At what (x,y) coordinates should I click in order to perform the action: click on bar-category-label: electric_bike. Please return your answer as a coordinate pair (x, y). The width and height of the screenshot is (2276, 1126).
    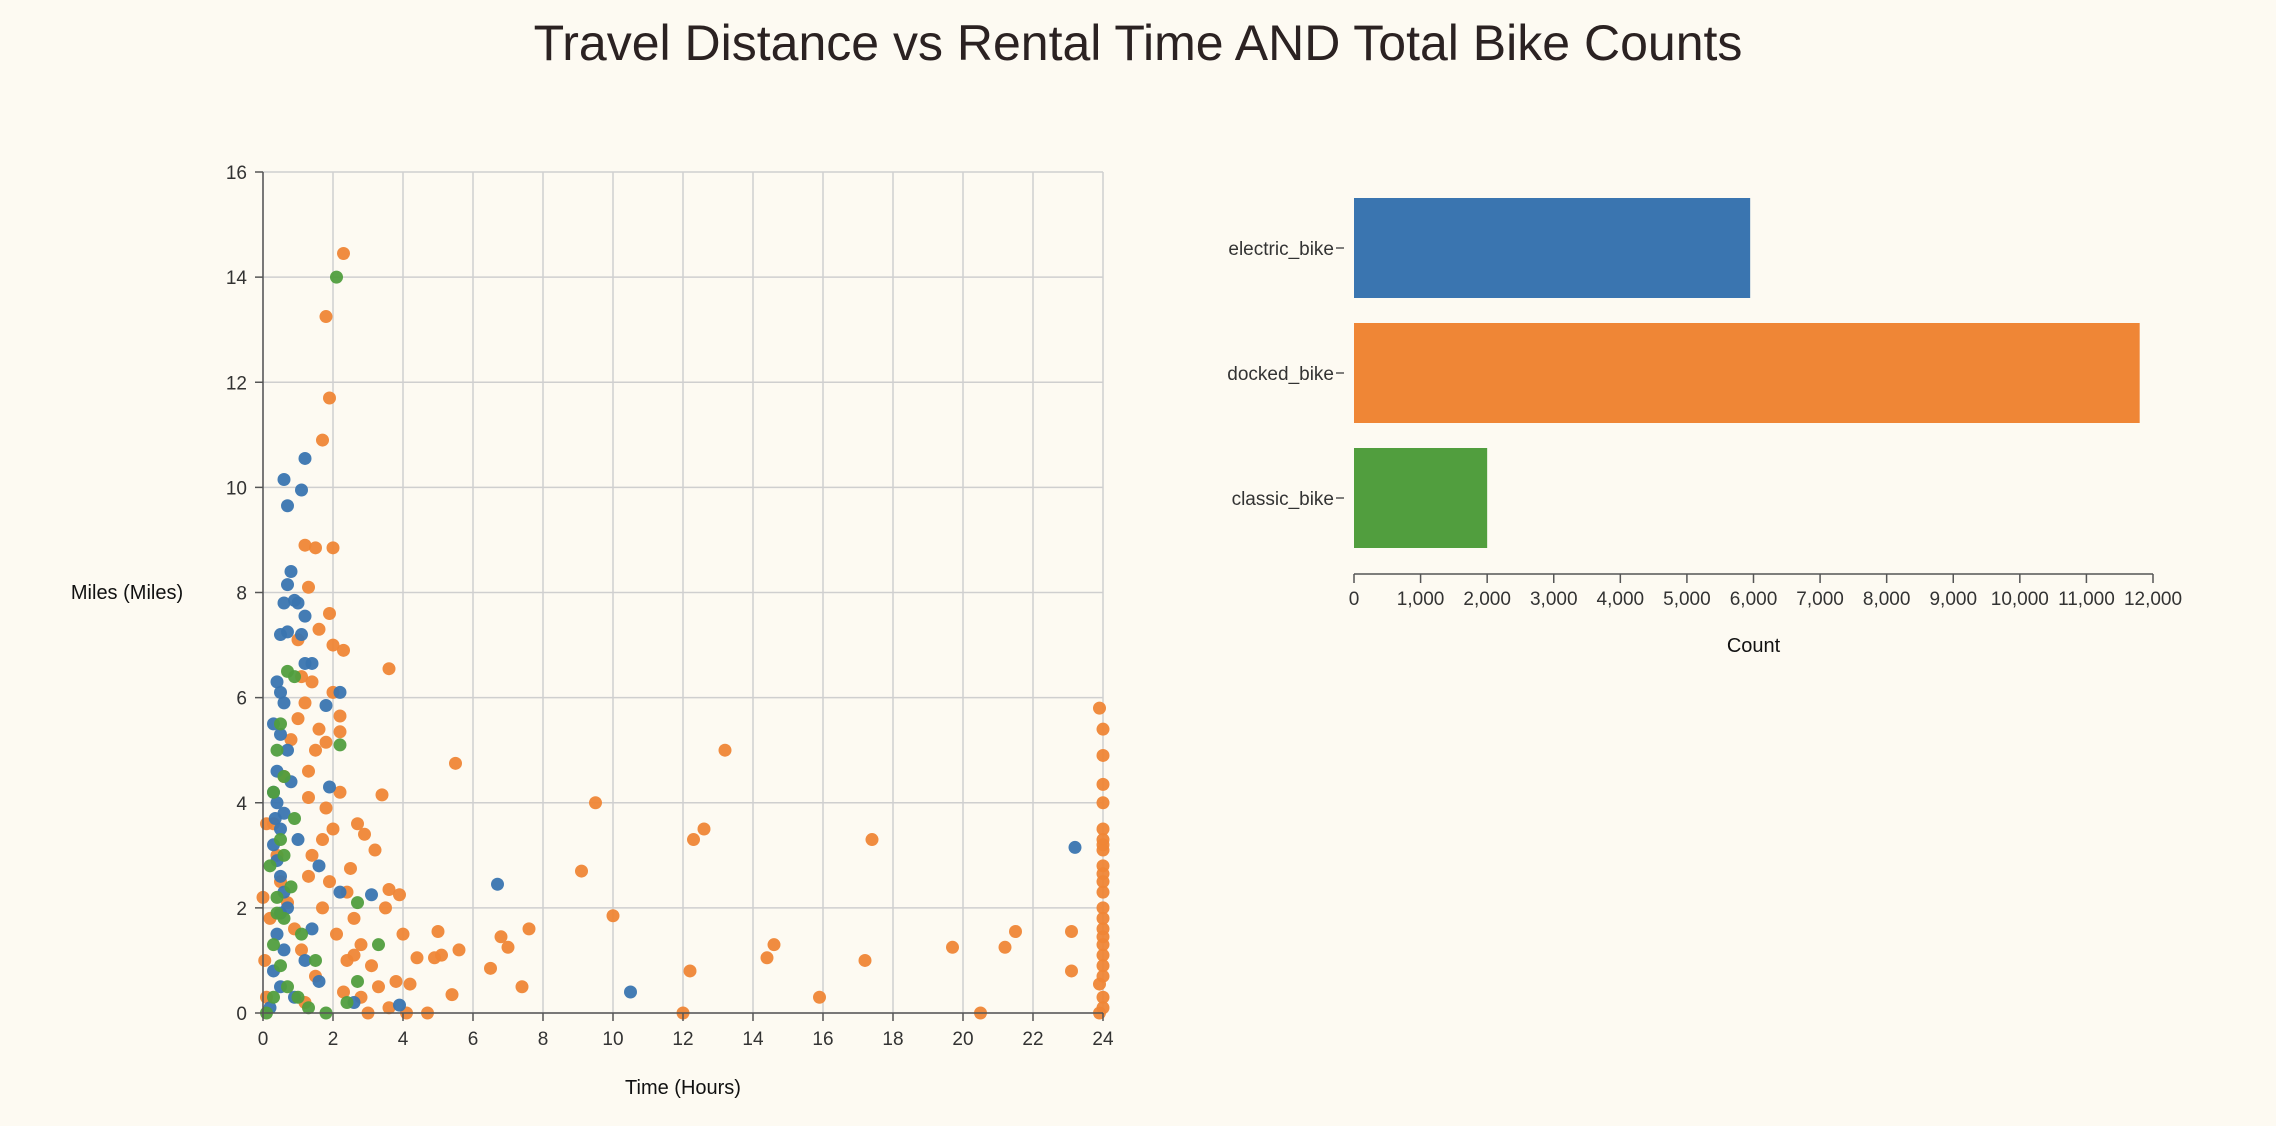
    Looking at the image, I should click on (1281, 249).